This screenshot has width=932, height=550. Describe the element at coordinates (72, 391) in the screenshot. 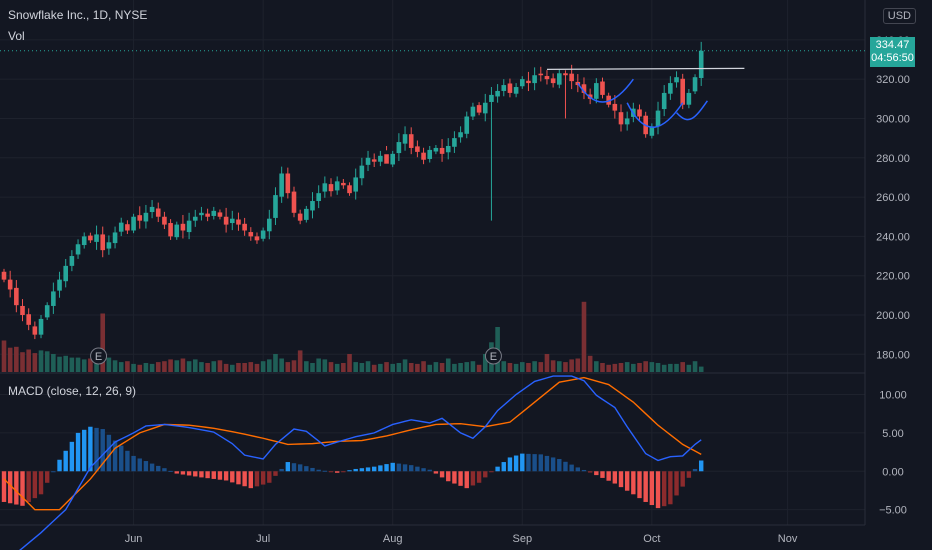

I see `macd-label: MACD (close, 12, 26, 9)` at that location.